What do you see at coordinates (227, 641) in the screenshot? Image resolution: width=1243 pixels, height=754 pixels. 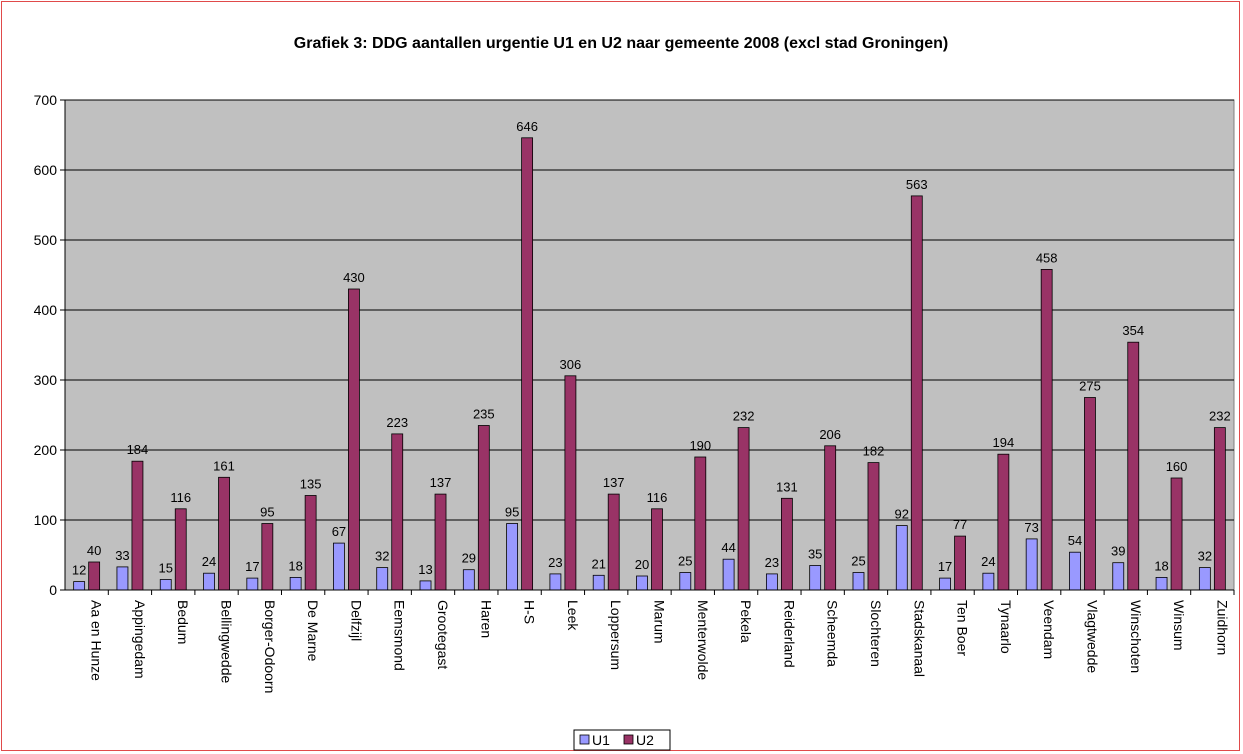 I see `x-category-label: Bellingwedde` at bounding box center [227, 641].